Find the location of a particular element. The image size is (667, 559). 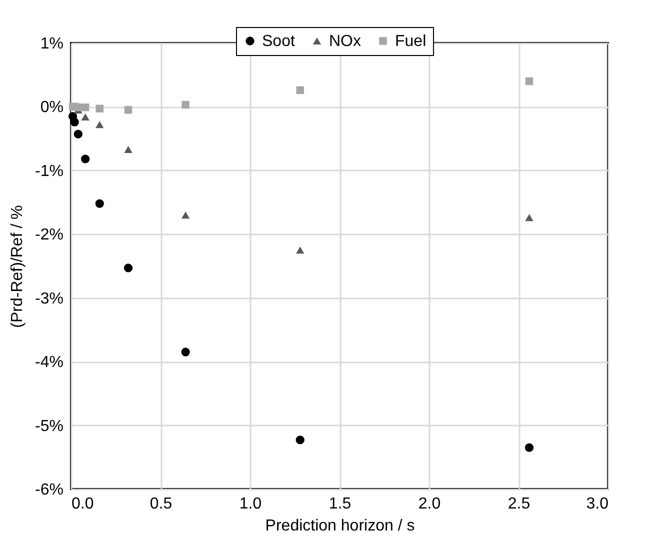

y-tick-label: -4% is located at coordinates (49, 363).